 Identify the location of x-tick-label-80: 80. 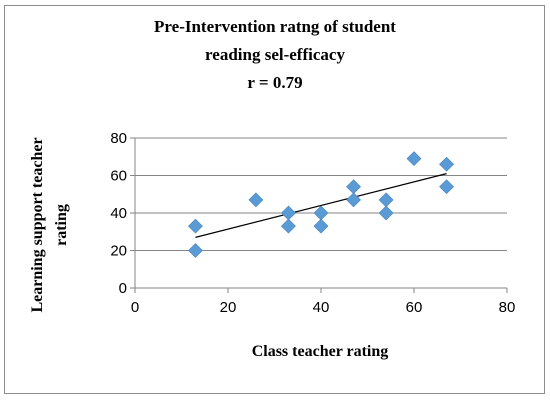
(507, 307).